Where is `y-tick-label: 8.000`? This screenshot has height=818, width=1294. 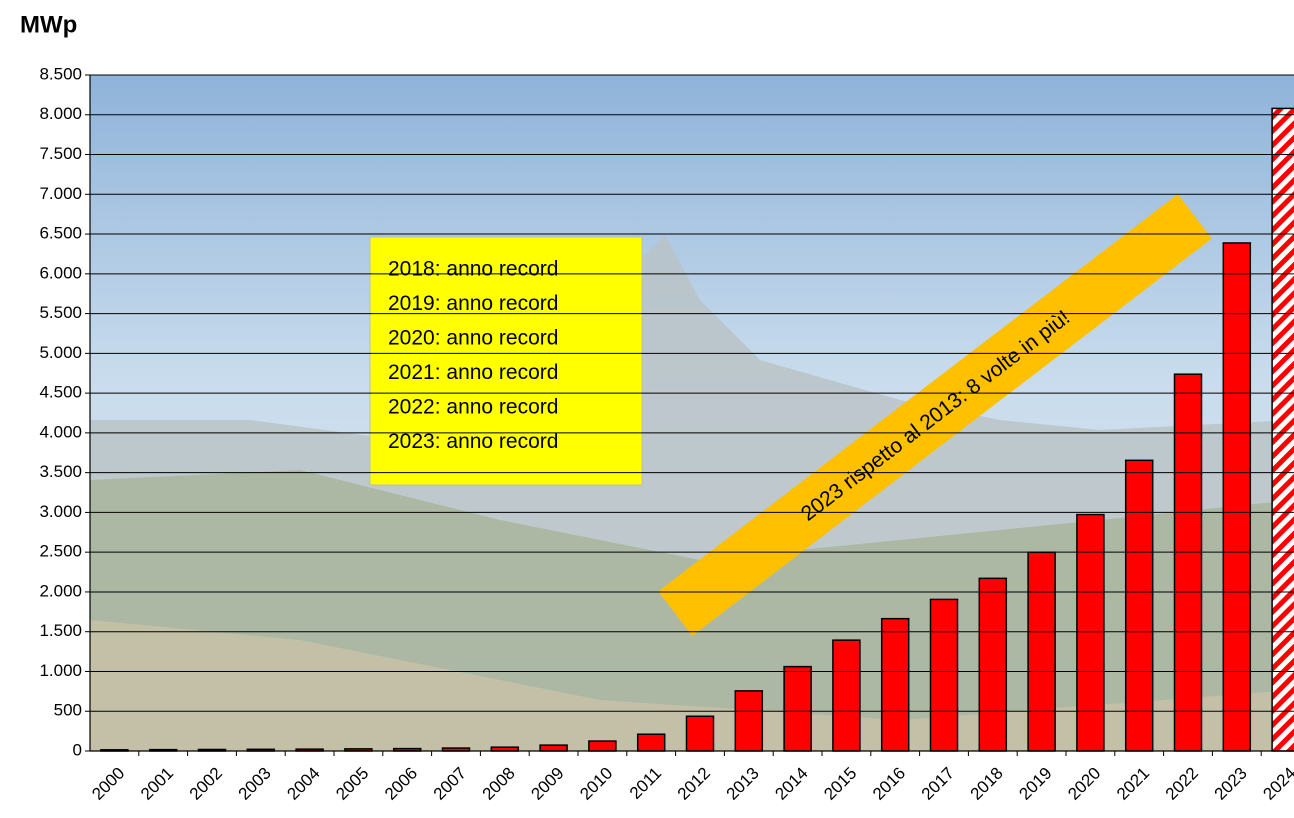
y-tick-label: 8.000 is located at coordinates (60, 113).